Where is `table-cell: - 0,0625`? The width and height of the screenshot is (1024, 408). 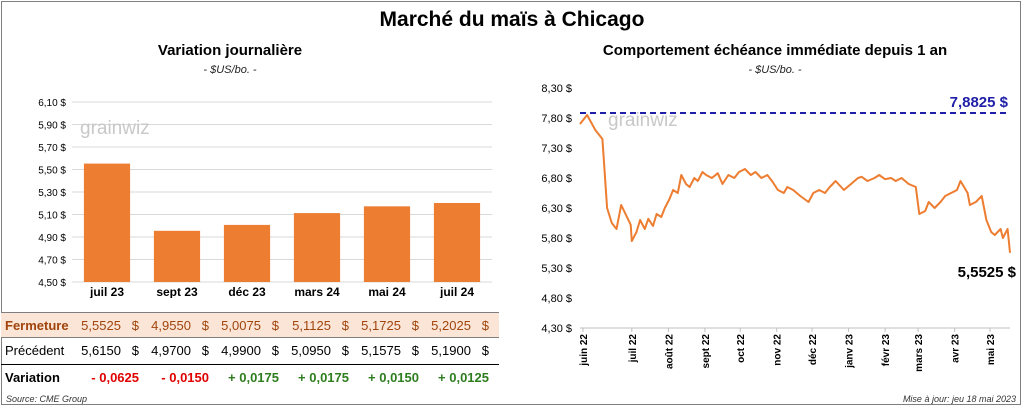
table-cell: - 0,0625 is located at coordinates (115, 377).